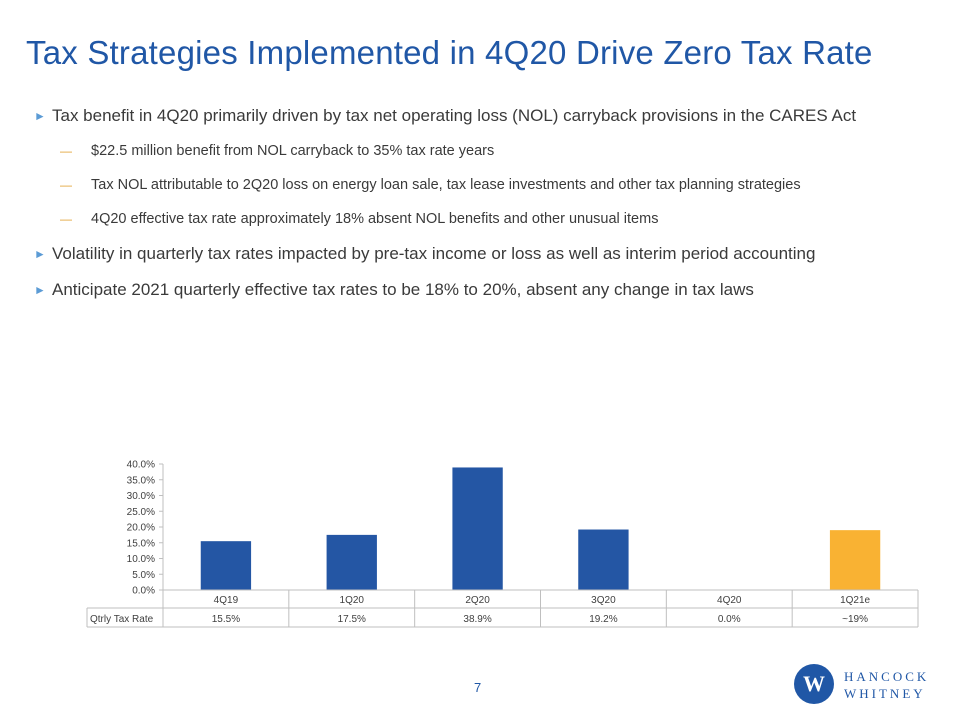 Image resolution: width=960 pixels, height=720 pixels. I want to click on y-tick-label: 15.0%, so click(141, 543).